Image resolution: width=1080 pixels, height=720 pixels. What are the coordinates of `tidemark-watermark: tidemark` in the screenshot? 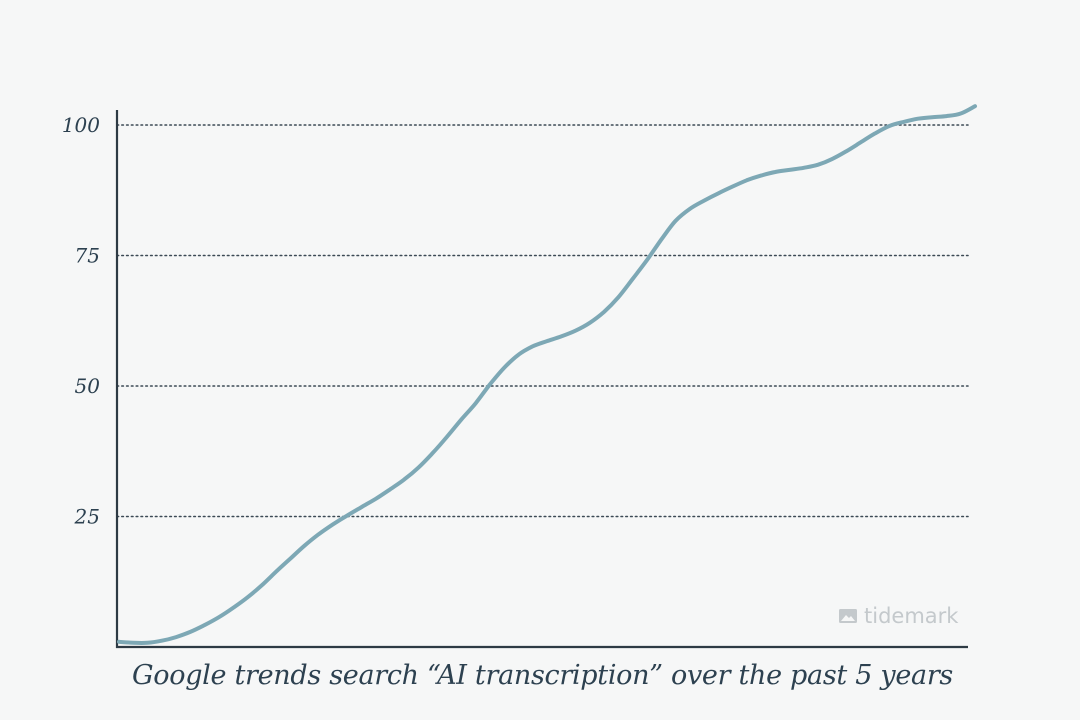 It's located at (898, 616).